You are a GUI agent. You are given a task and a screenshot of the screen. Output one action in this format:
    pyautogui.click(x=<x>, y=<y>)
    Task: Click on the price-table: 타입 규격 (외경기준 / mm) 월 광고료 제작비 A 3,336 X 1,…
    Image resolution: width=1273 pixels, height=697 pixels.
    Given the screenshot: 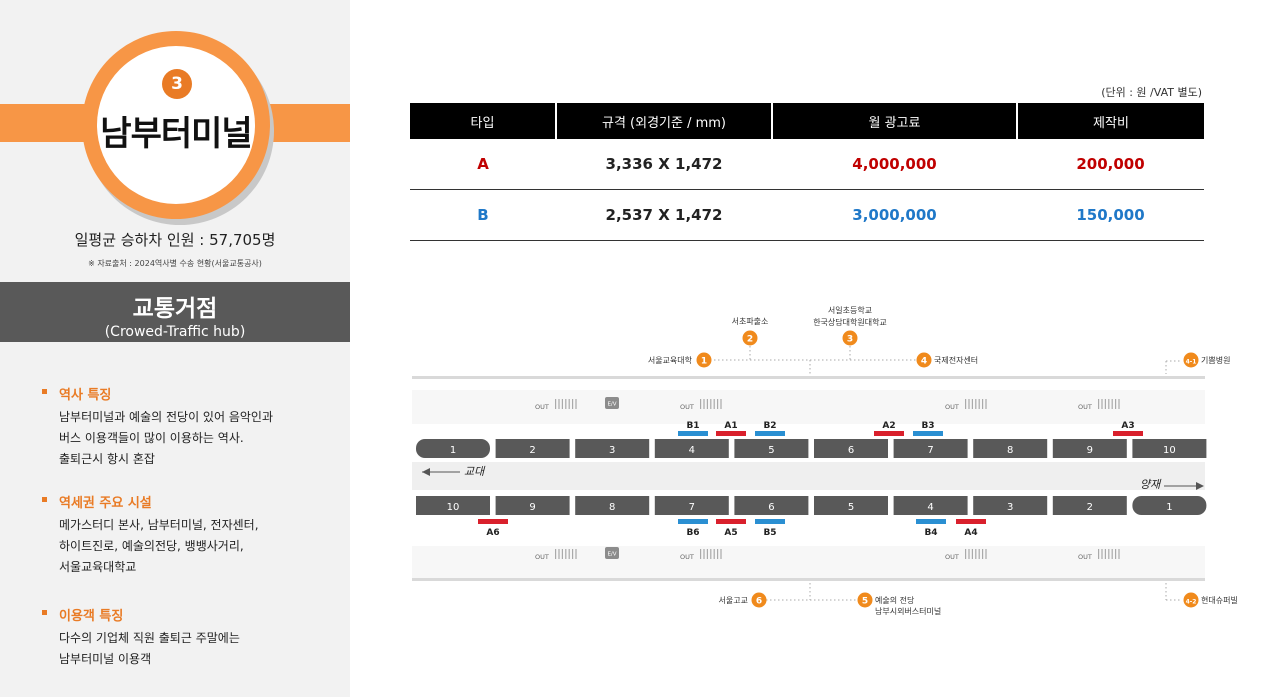 What is the action you would take?
    pyautogui.click(x=807, y=172)
    